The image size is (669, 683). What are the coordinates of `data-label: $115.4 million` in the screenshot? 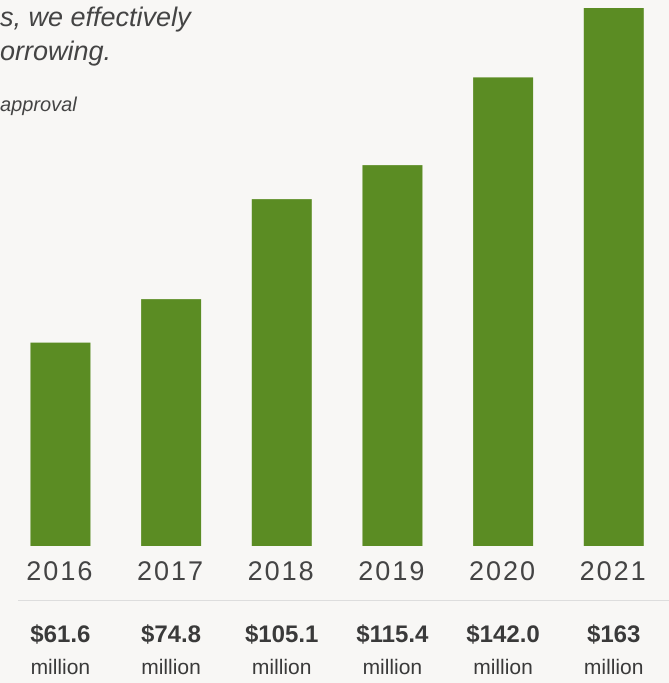 It's located at (393, 650).